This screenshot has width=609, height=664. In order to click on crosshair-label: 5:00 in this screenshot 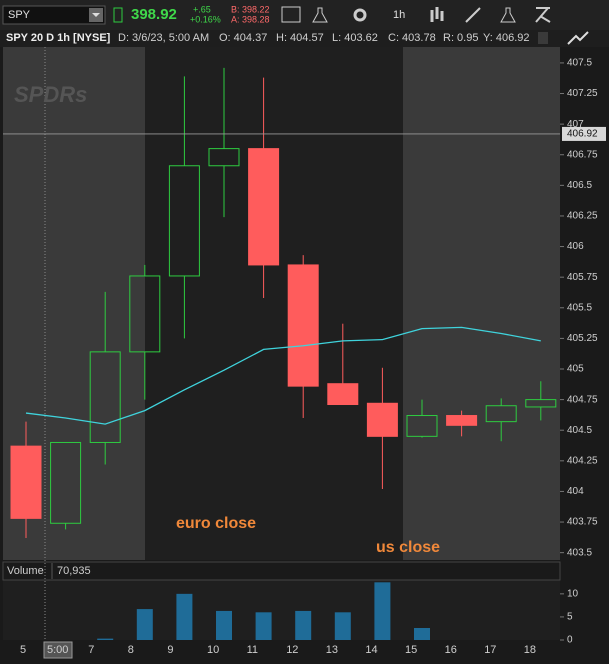, I will do `click(57, 650)`.